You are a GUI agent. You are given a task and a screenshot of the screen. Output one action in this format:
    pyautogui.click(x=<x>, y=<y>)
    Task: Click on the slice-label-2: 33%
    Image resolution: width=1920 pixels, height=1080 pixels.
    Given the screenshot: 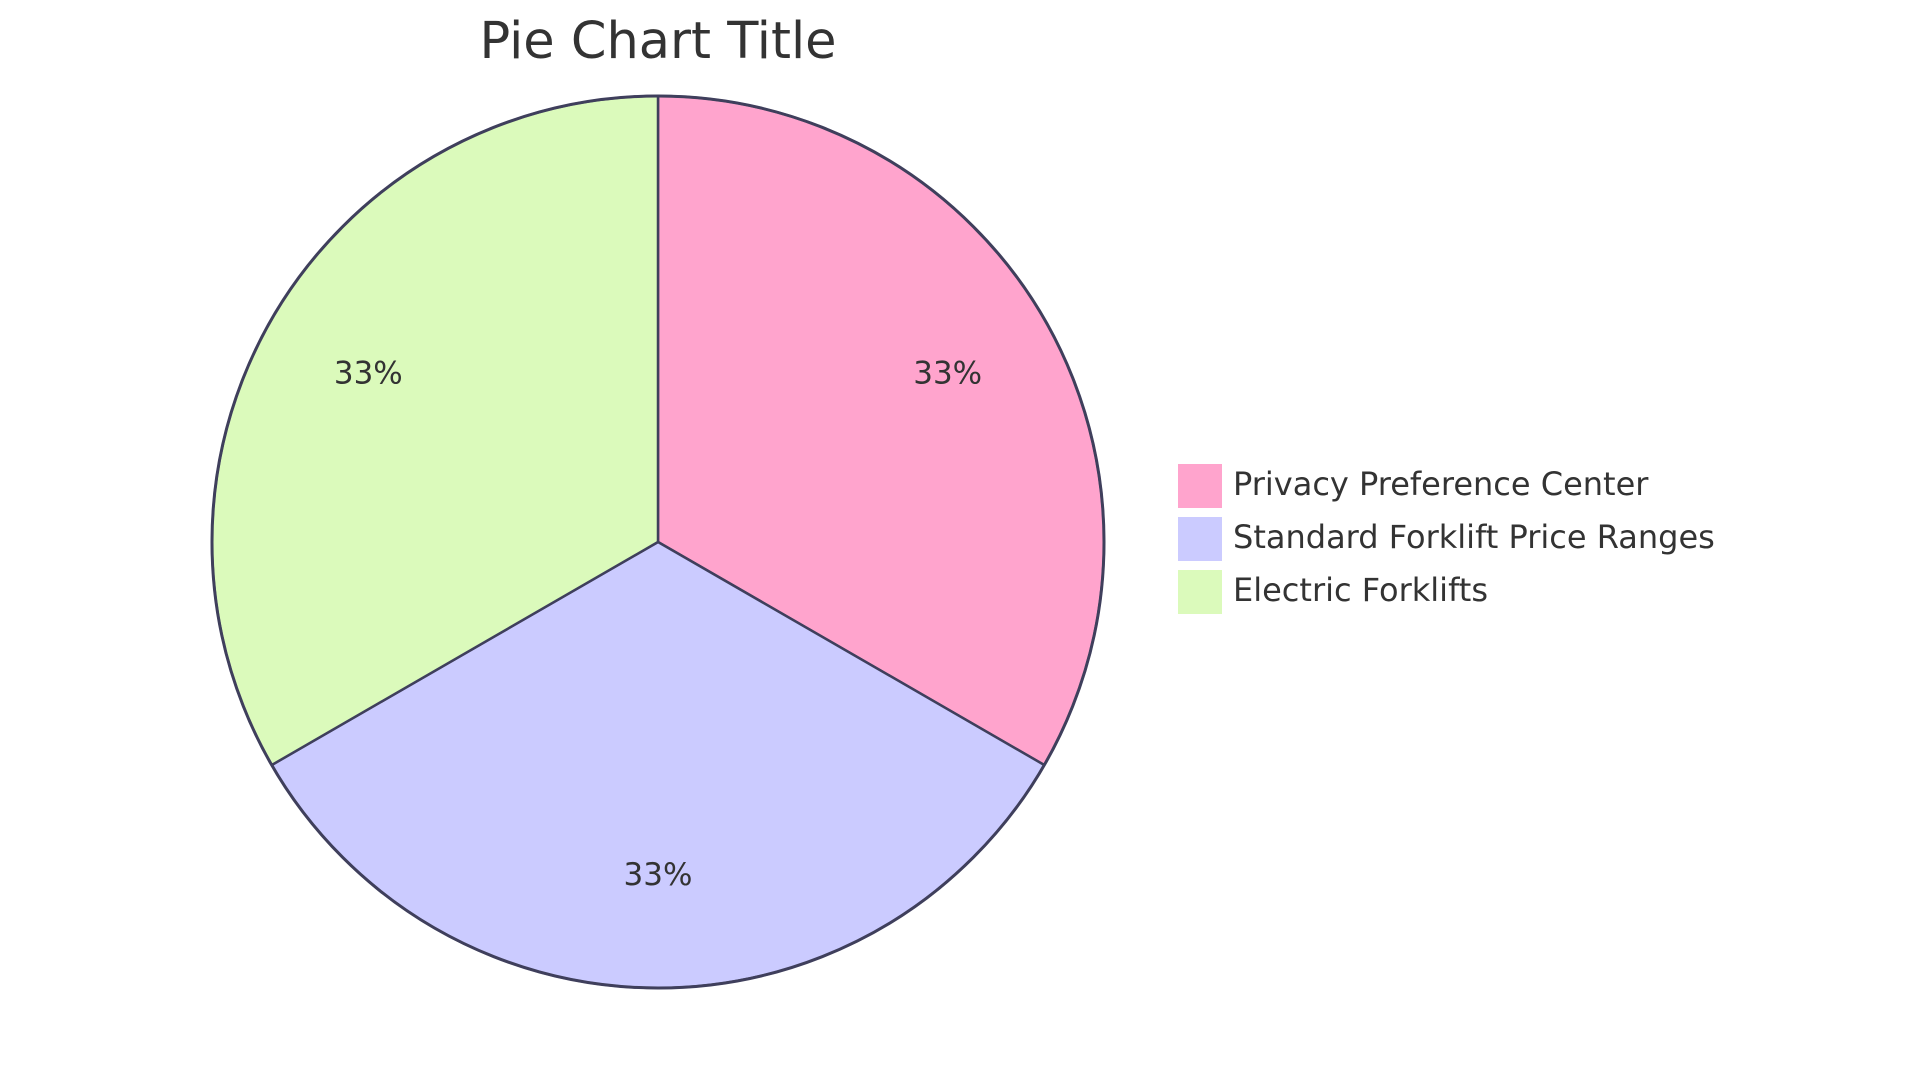 What is the action you would take?
    pyautogui.click(x=658, y=875)
    